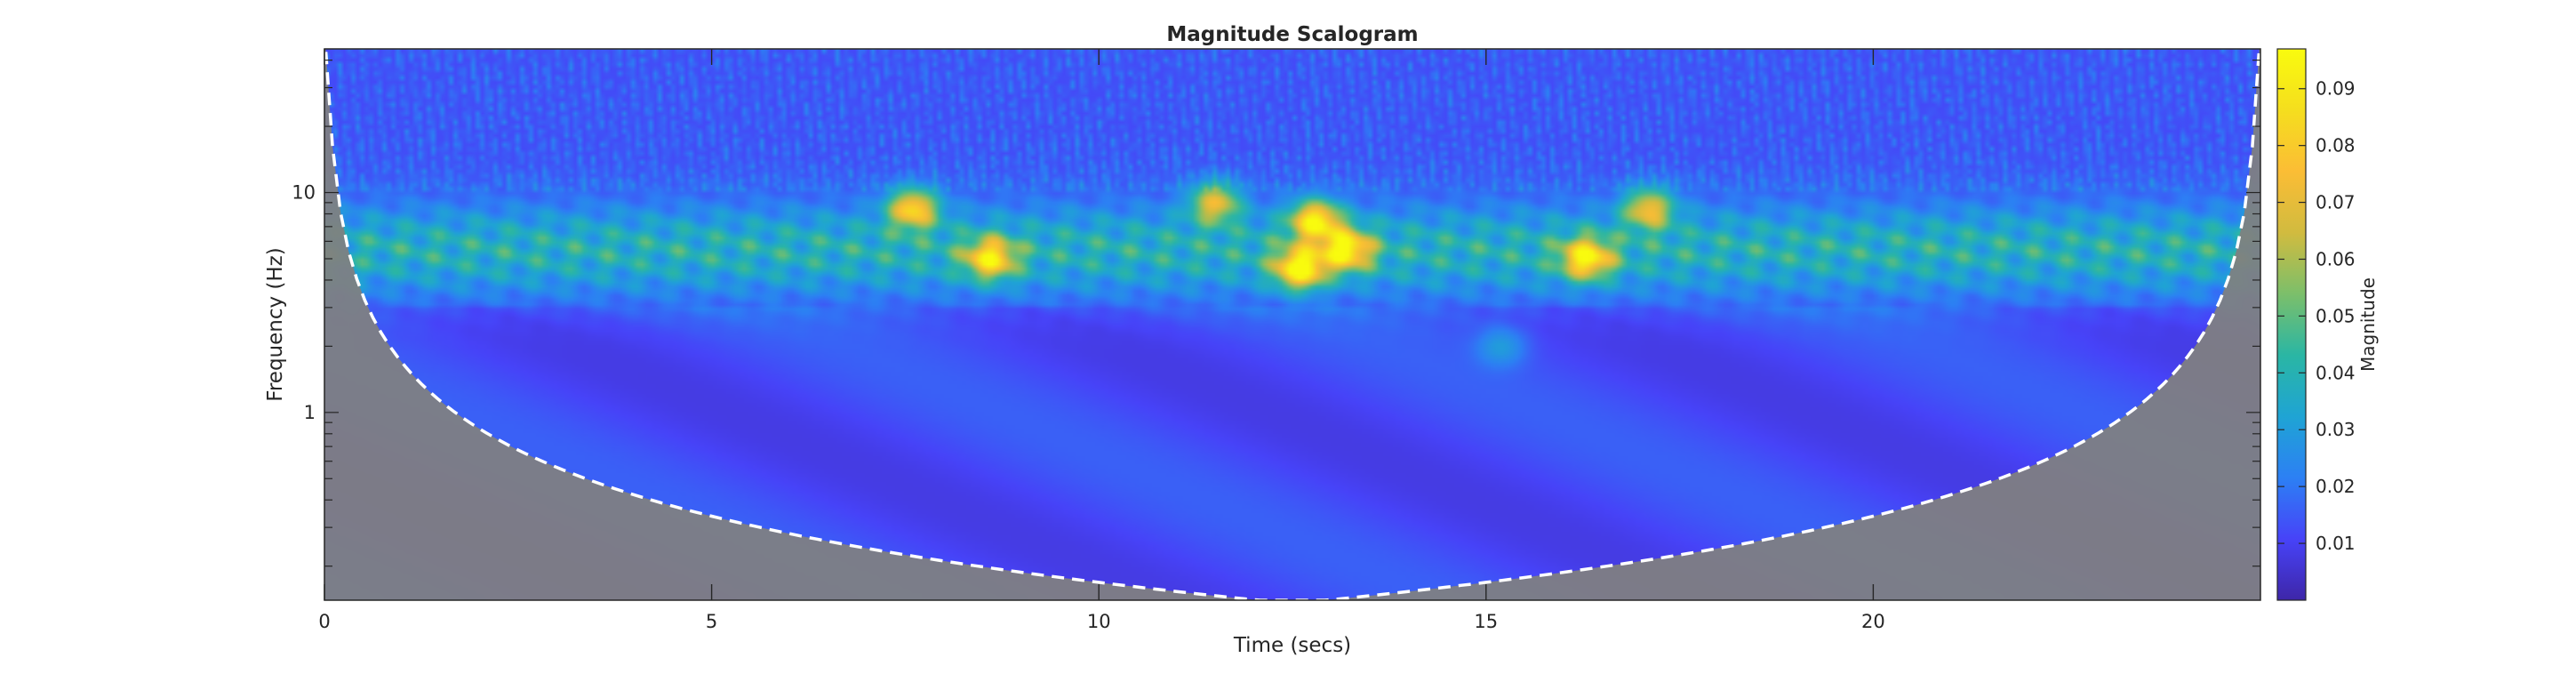  I want to click on x-tick-label: 5, so click(711, 621).